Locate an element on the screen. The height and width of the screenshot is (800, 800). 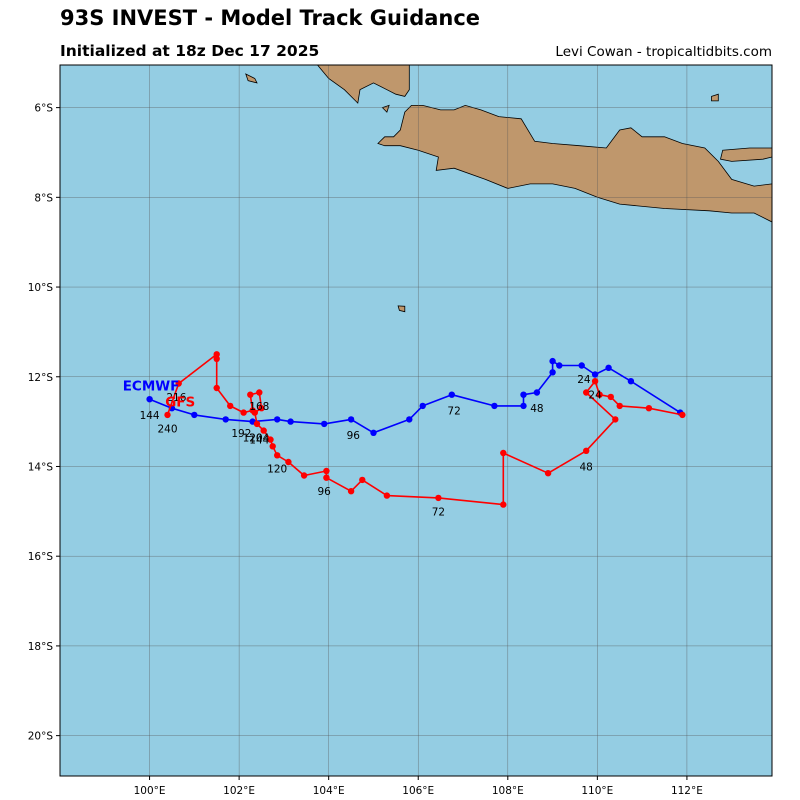
land-java is located at coordinates (574, 163).